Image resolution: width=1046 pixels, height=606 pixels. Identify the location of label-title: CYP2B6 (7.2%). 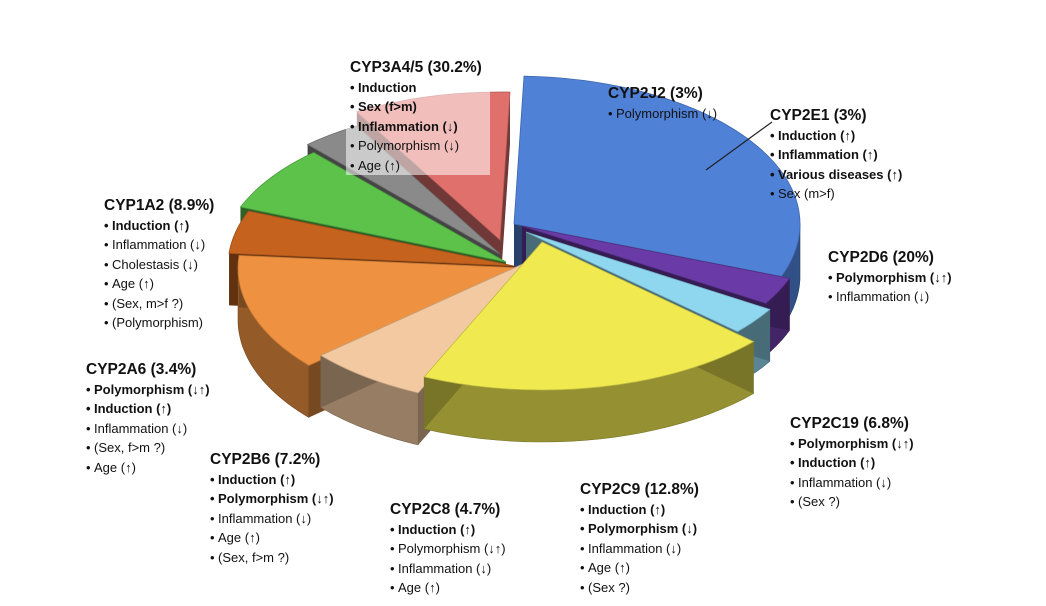
(265, 459).